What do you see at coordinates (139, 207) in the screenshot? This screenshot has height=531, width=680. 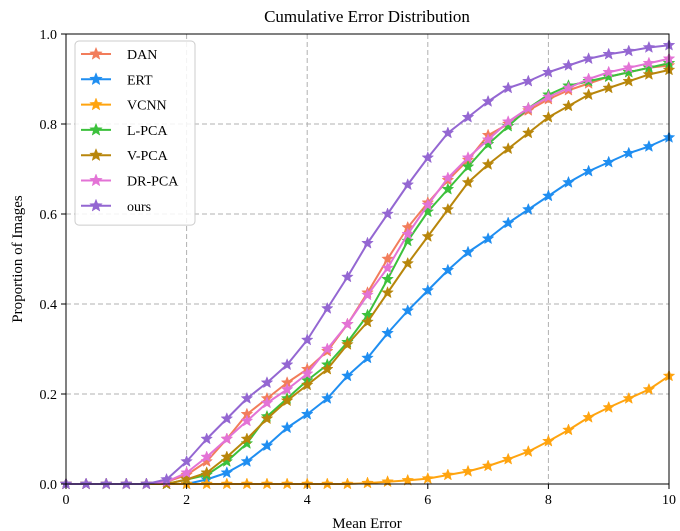 I see `legend-label: ours` at bounding box center [139, 207].